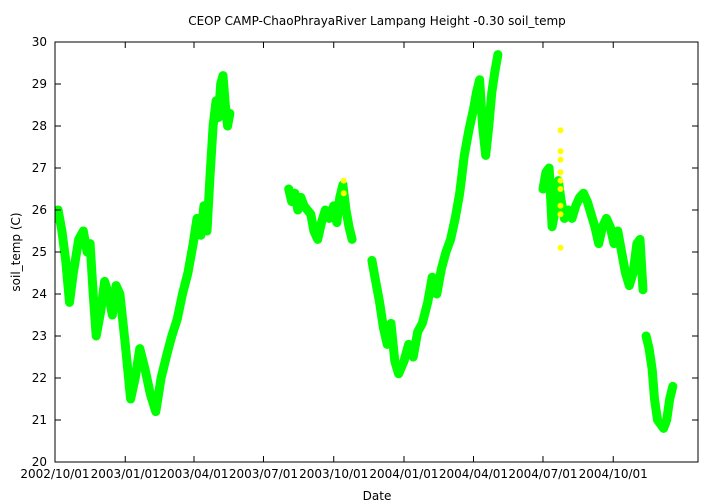 The image size is (720, 504). What do you see at coordinates (39, 126) in the screenshot?
I see `y-tick-label-8: 28` at bounding box center [39, 126].